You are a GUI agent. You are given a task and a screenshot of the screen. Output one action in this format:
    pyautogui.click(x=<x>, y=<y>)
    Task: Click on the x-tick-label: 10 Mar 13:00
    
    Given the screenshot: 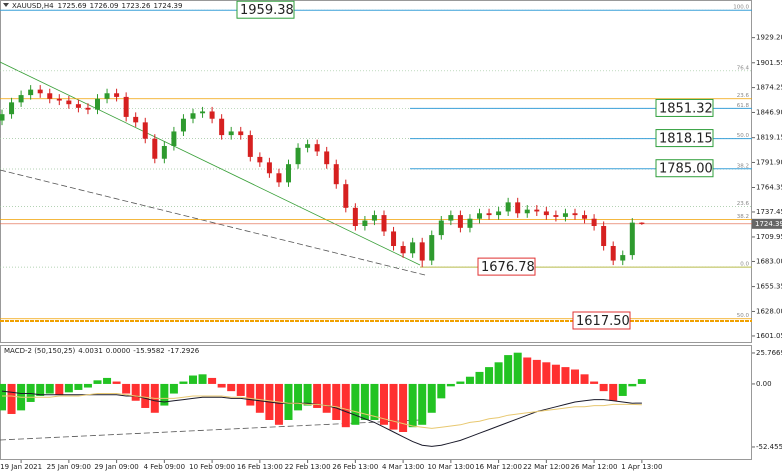 What is the action you would take?
    pyautogui.click(x=450, y=467)
    